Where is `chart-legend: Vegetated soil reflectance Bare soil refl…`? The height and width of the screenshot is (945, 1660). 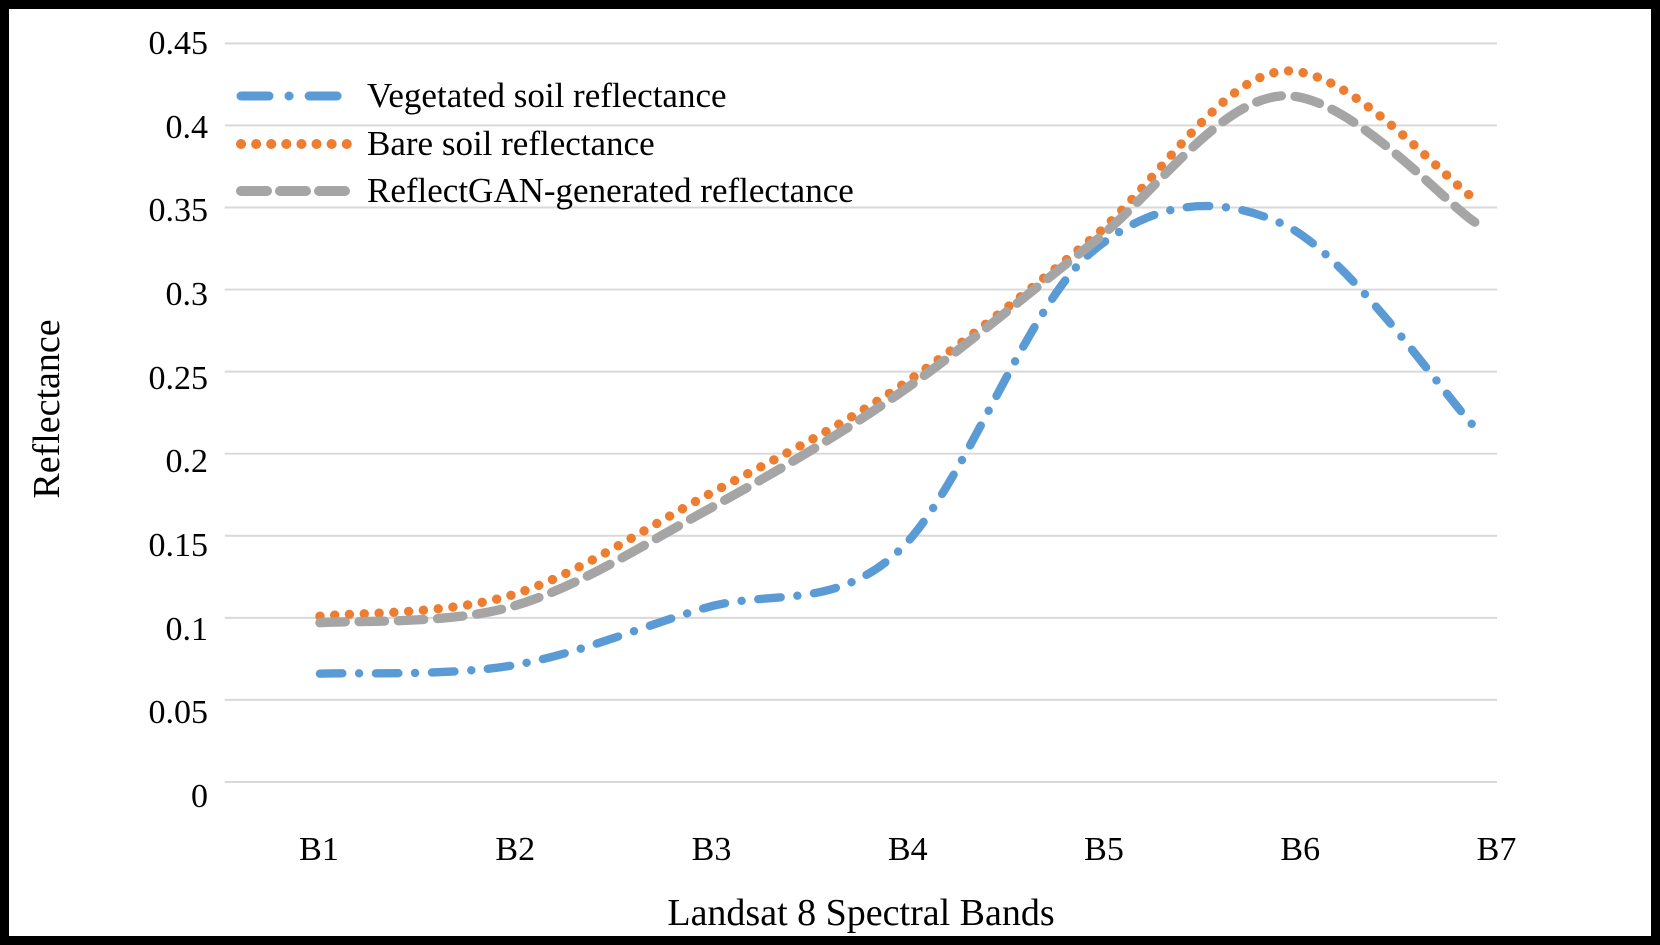 chart-legend: Vegetated soil reflectance Bare soil refl… is located at coordinates (544, 143).